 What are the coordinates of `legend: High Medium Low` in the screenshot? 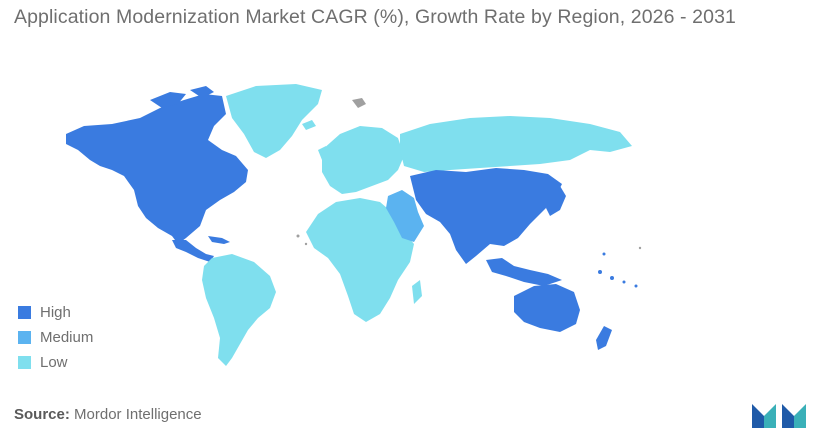 It's located at (55, 337).